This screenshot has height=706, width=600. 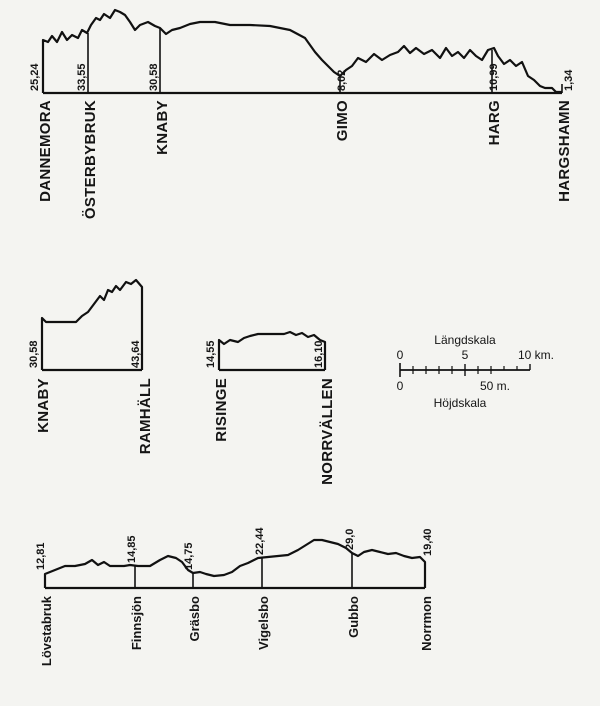 I want to click on elevation-ramhall: 43,64, so click(x=136, y=354).